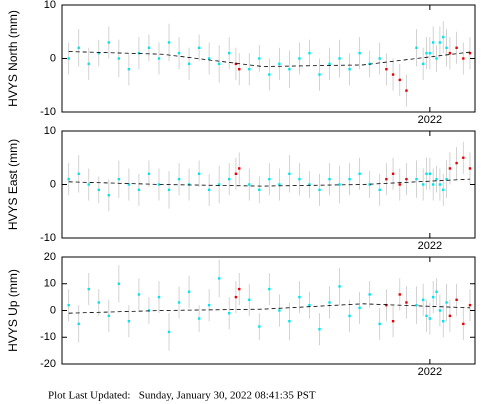 The height and width of the screenshot is (404, 481). What do you see at coordinates (50, 257) in the screenshot?
I see `y-tick-label: 20` at bounding box center [50, 257].